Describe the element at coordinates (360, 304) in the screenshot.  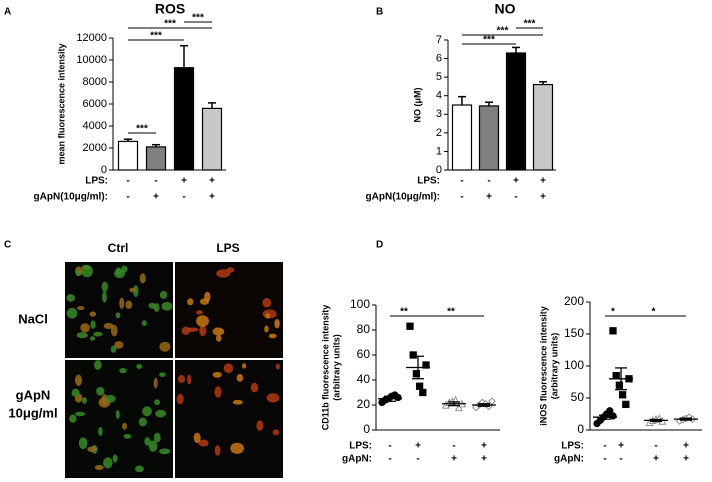
I see `y-tick-label: 100` at that location.